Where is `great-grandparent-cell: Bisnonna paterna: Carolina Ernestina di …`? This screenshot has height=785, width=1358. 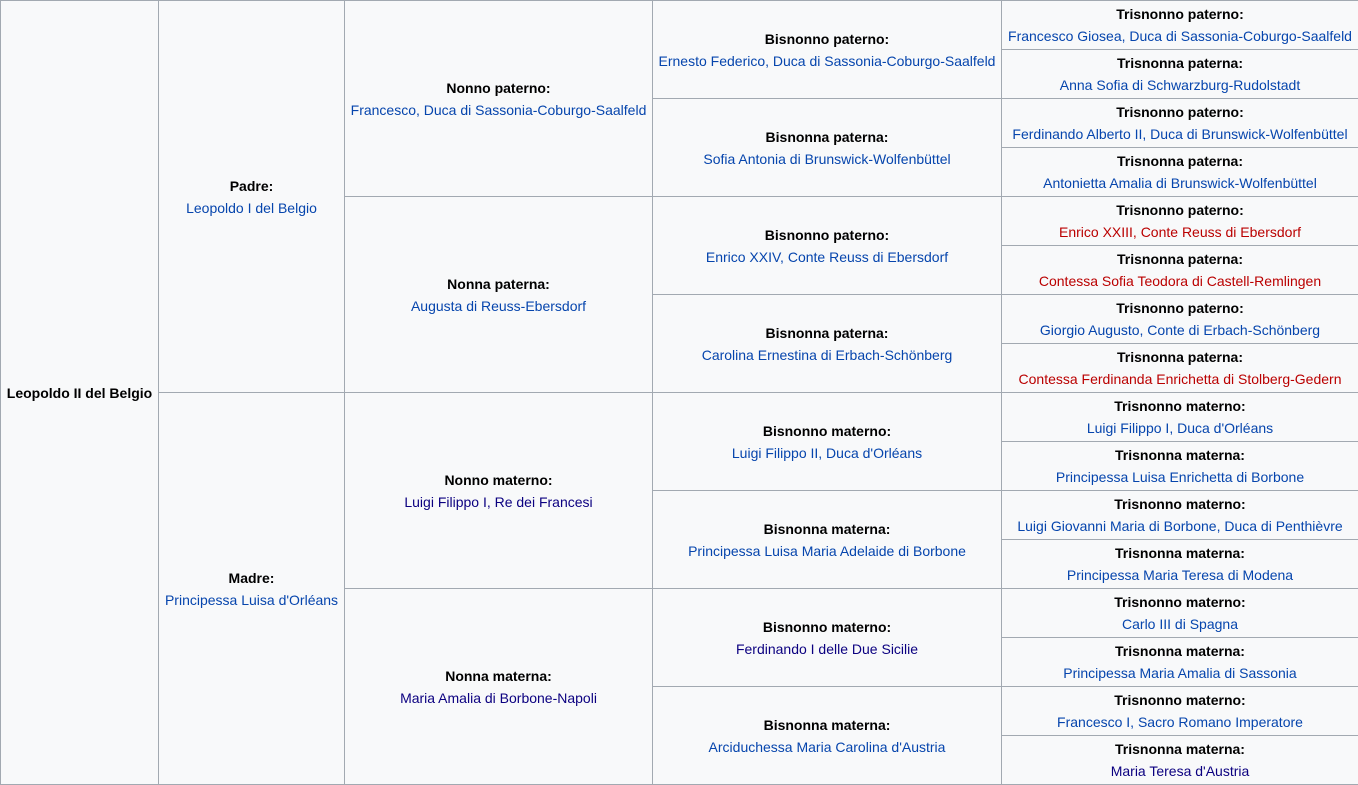
great-grandparent-cell: Bisnonna paterna: Carolina Ernestina di … is located at coordinates (827, 343).